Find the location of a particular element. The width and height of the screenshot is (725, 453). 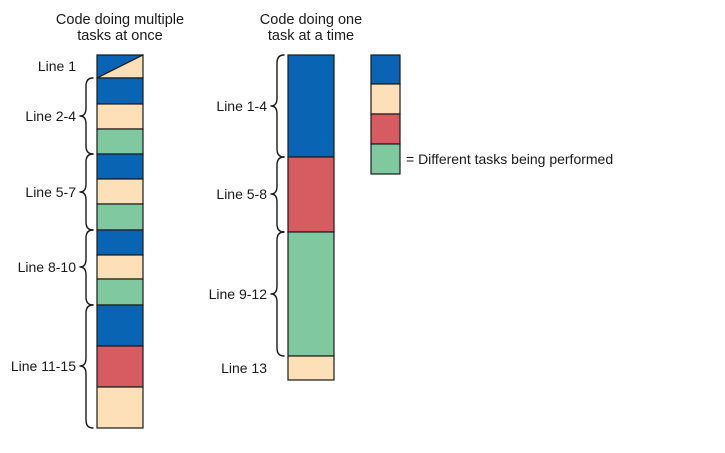

right-label-line-9-12: Line 9-12 is located at coordinates (238, 294).